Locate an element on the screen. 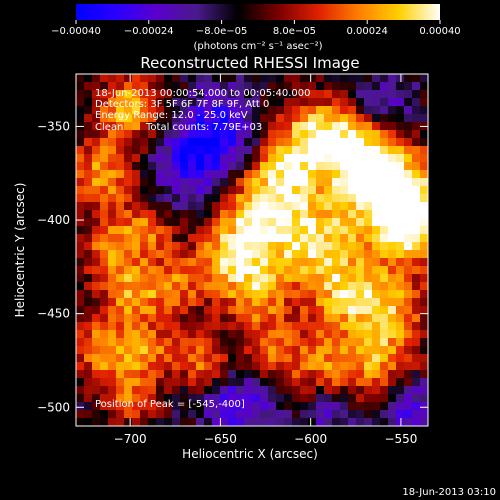 This screenshot has width=500, height=500. annotation-peak-position: Position of Peak = [-545,-400] is located at coordinates (170, 404).